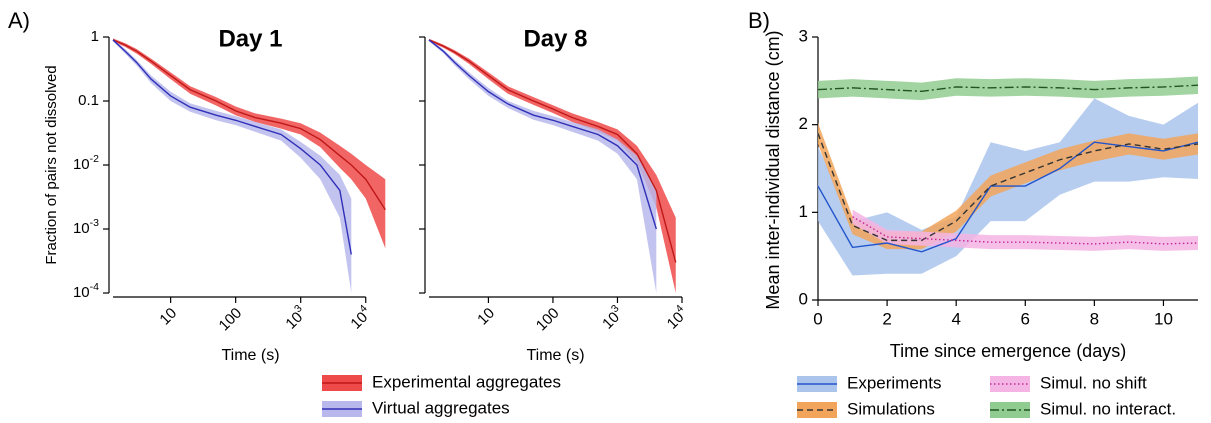  Describe the element at coordinates (894, 382) in the screenshot. I see `legend-label: Experiments` at that location.